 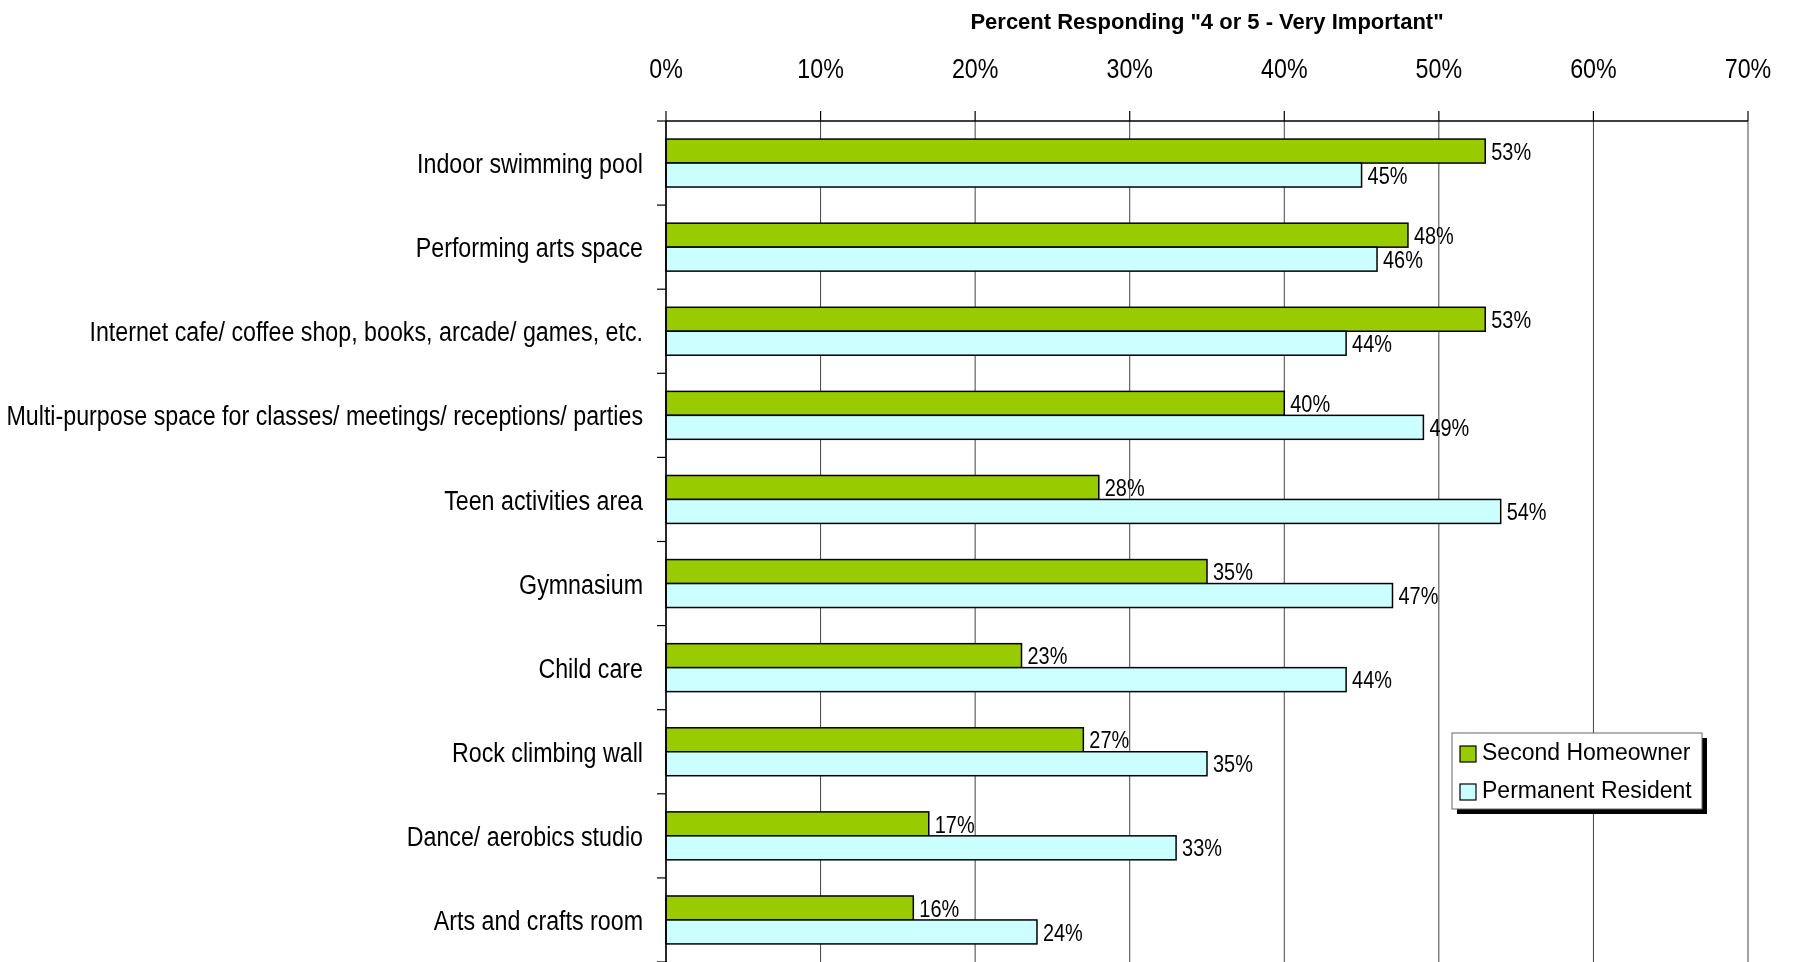 What do you see at coordinates (524, 836) in the screenshot?
I see `y-tick-label: Dance/ aerobics studio` at bounding box center [524, 836].